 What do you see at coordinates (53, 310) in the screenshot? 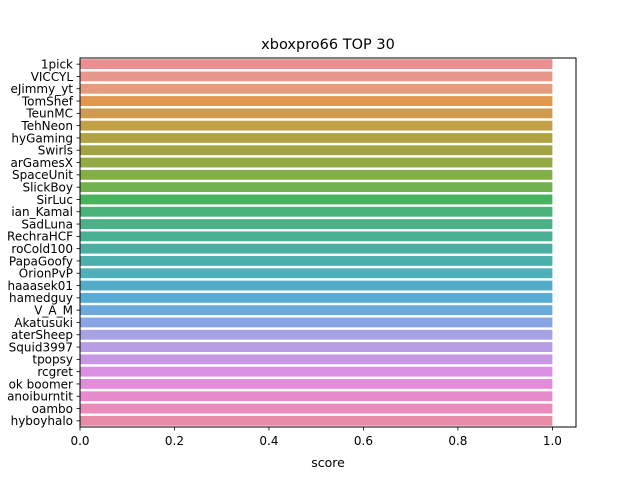
I see `y-tick-label: V_A_M` at bounding box center [53, 310].